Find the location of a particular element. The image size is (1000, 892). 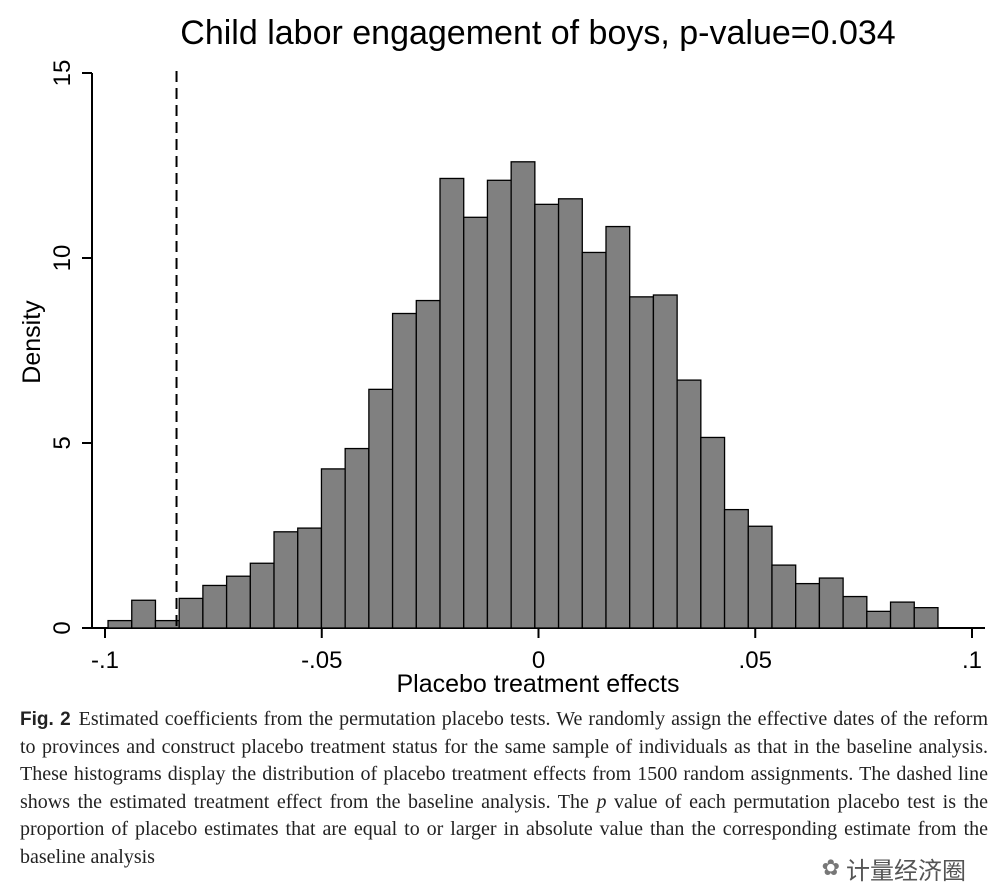

x-tick-label: -.1 is located at coordinates (105, 660).